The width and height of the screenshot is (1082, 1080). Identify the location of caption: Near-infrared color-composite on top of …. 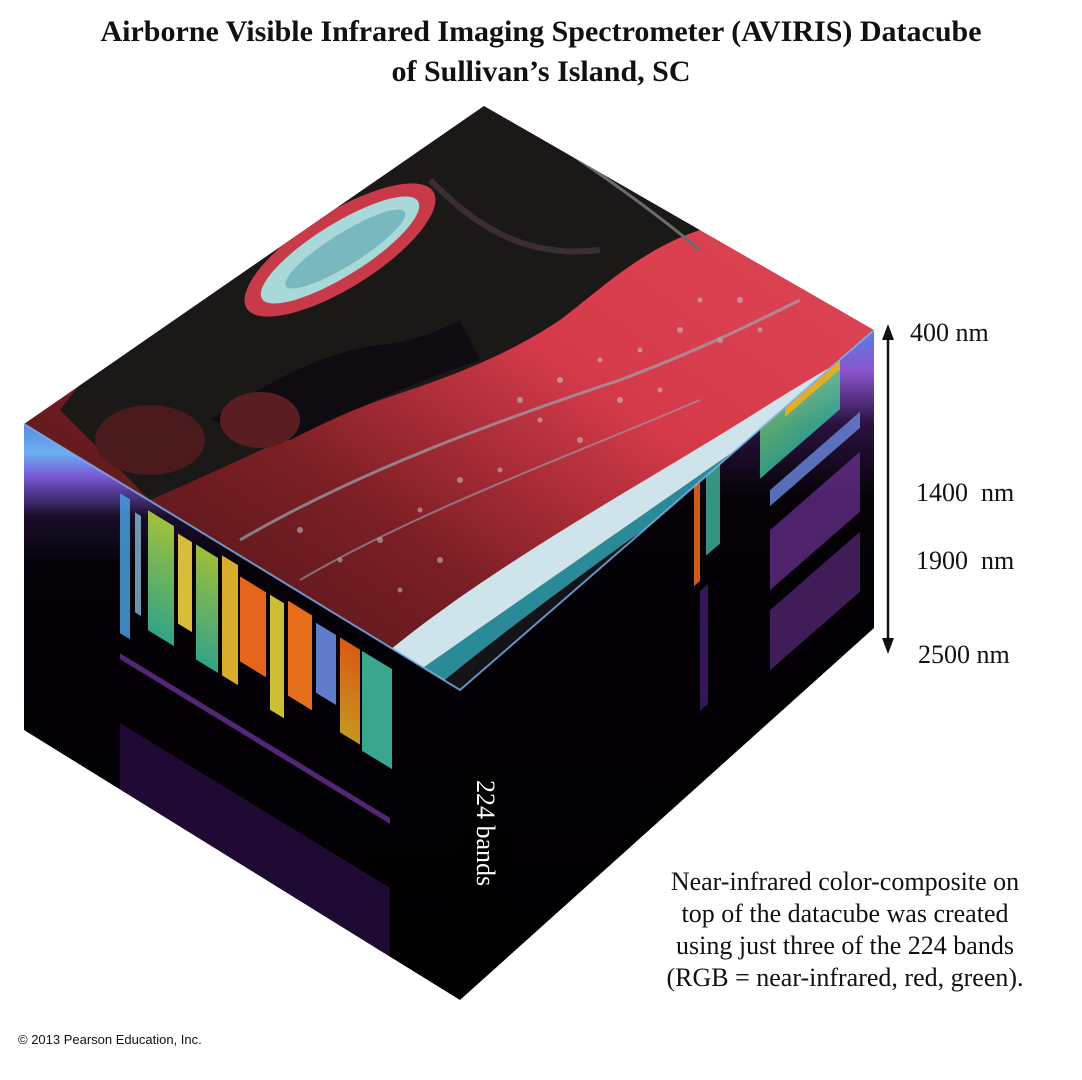
(845, 930).